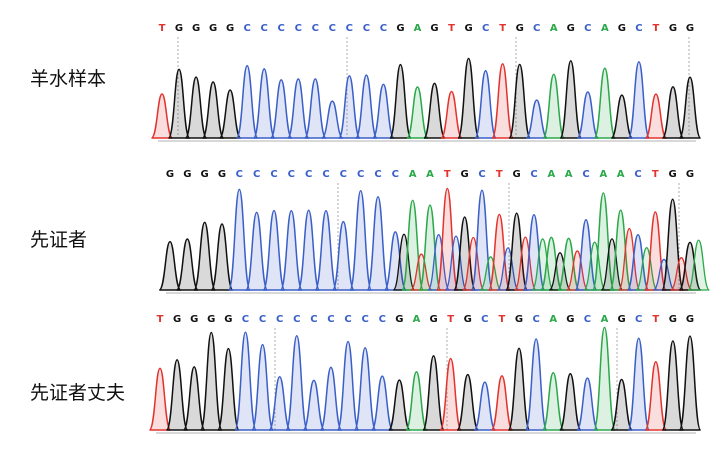 The height and width of the screenshot is (450, 728). What do you see at coordinates (78, 393) in the screenshot?
I see `panel-label-husband: 先证者丈夫` at bounding box center [78, 393].